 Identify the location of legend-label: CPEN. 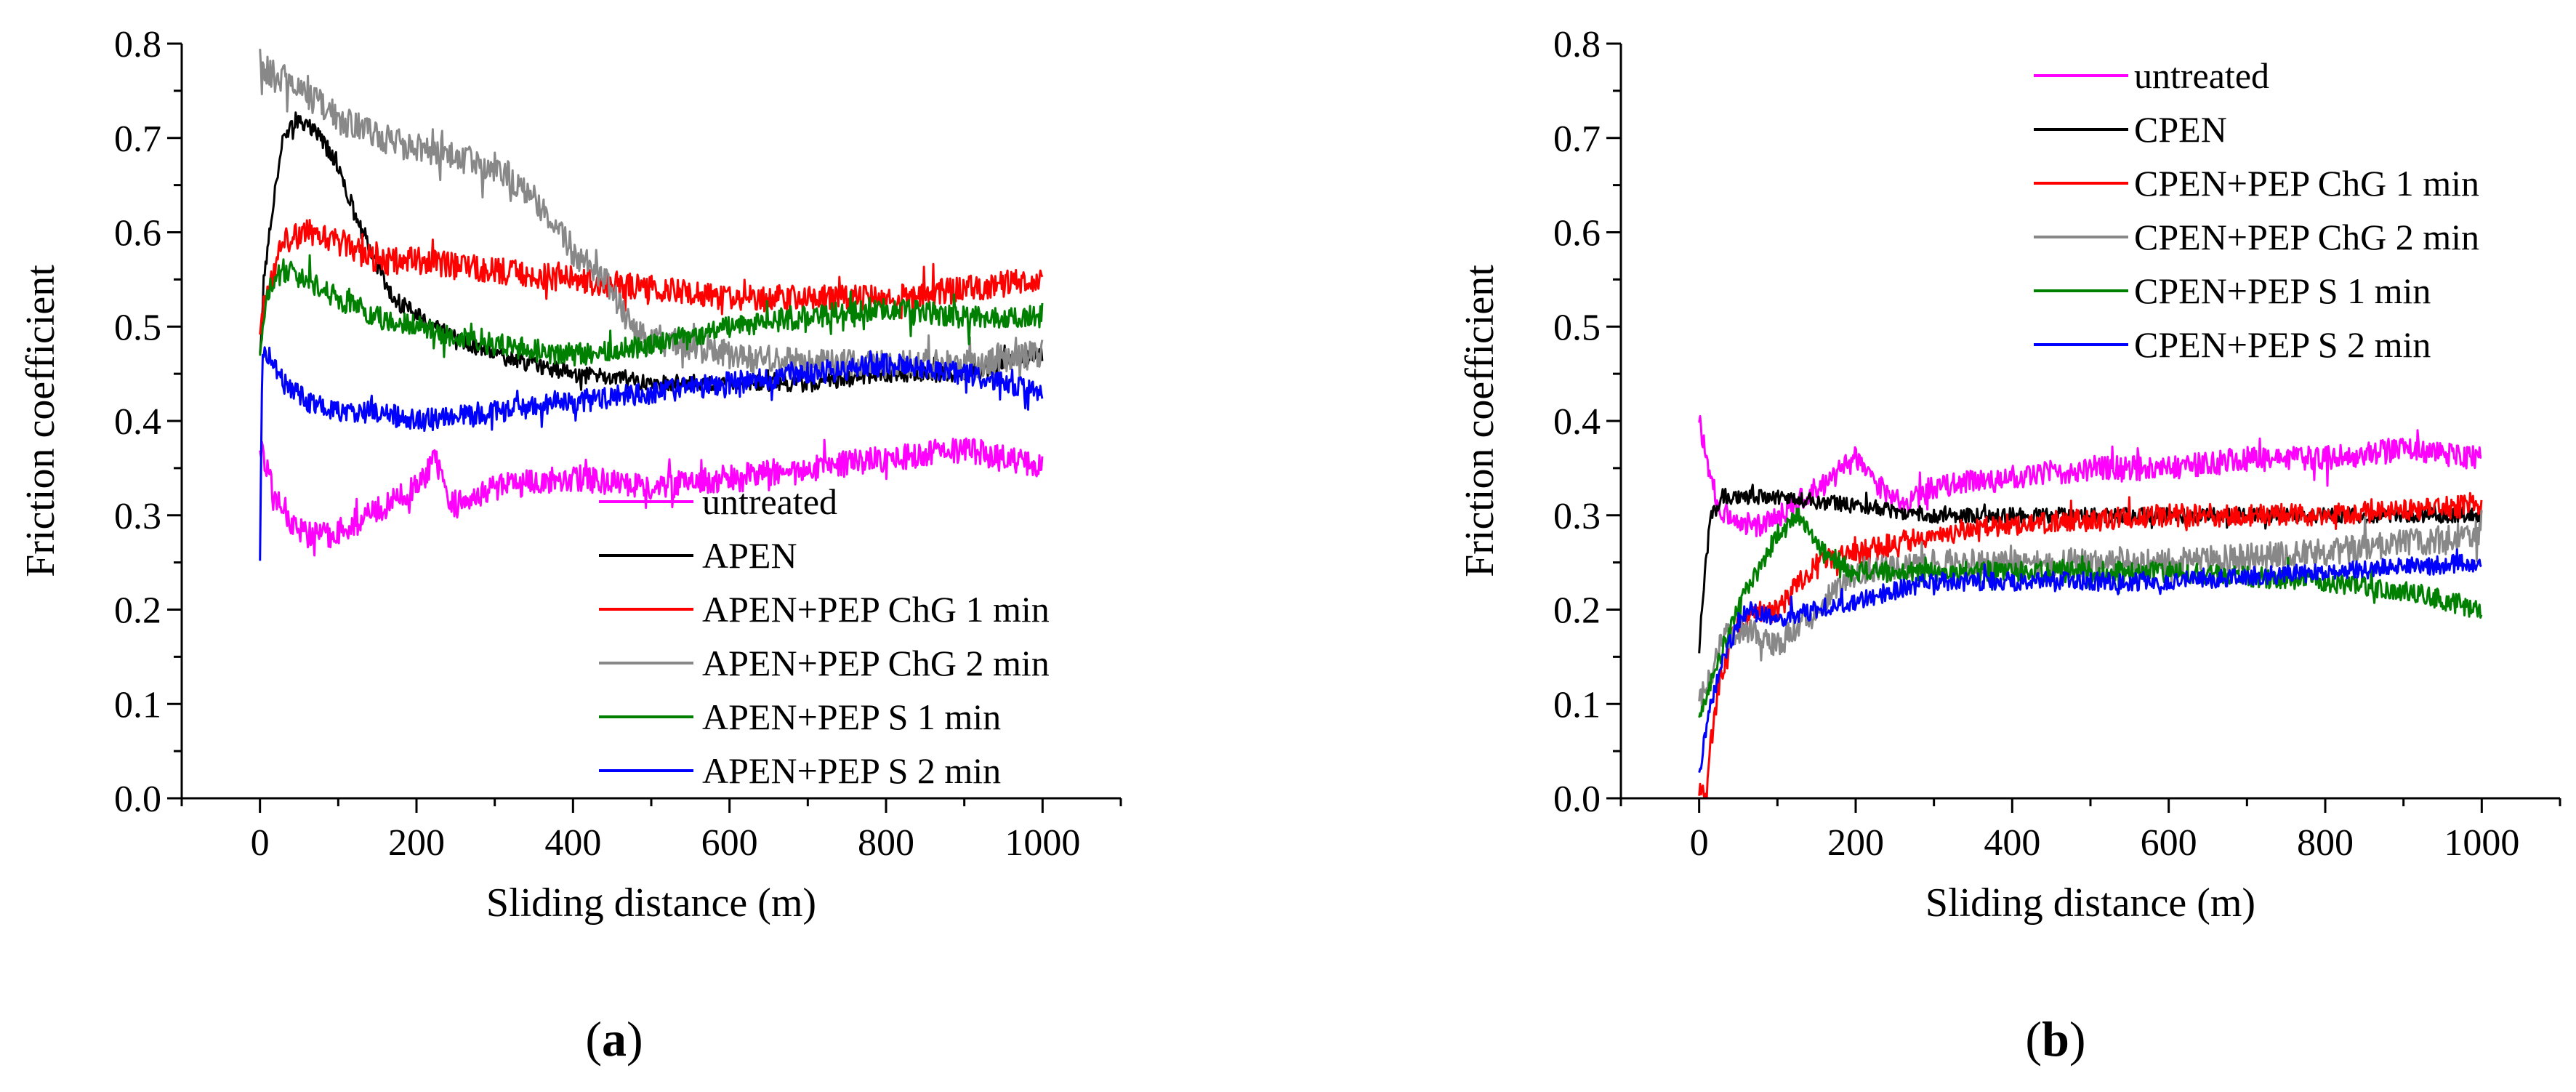
(2180, 129).